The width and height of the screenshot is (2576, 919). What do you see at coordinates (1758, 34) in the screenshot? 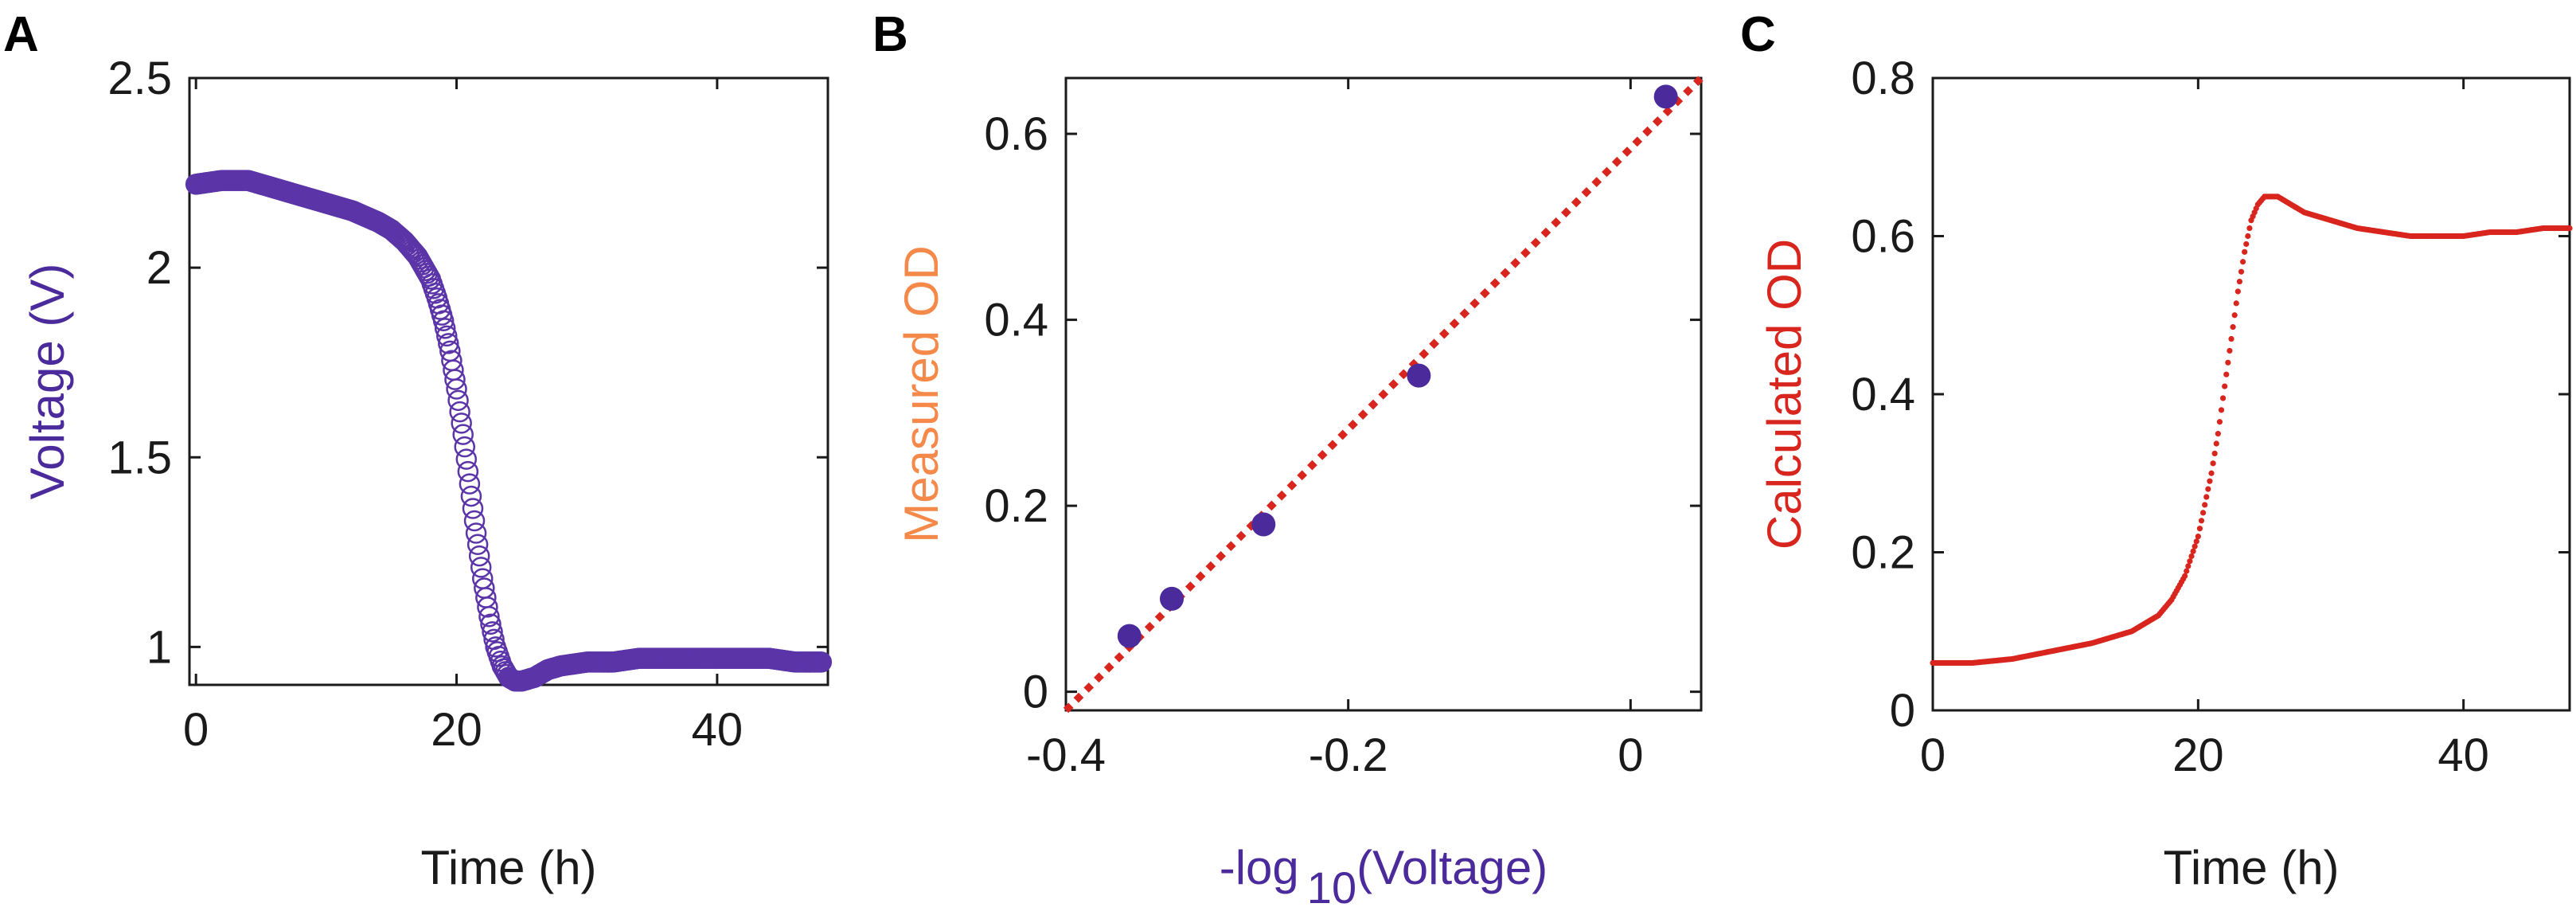
I see `panel-c-label: C` at bounding box center [1758, 34].